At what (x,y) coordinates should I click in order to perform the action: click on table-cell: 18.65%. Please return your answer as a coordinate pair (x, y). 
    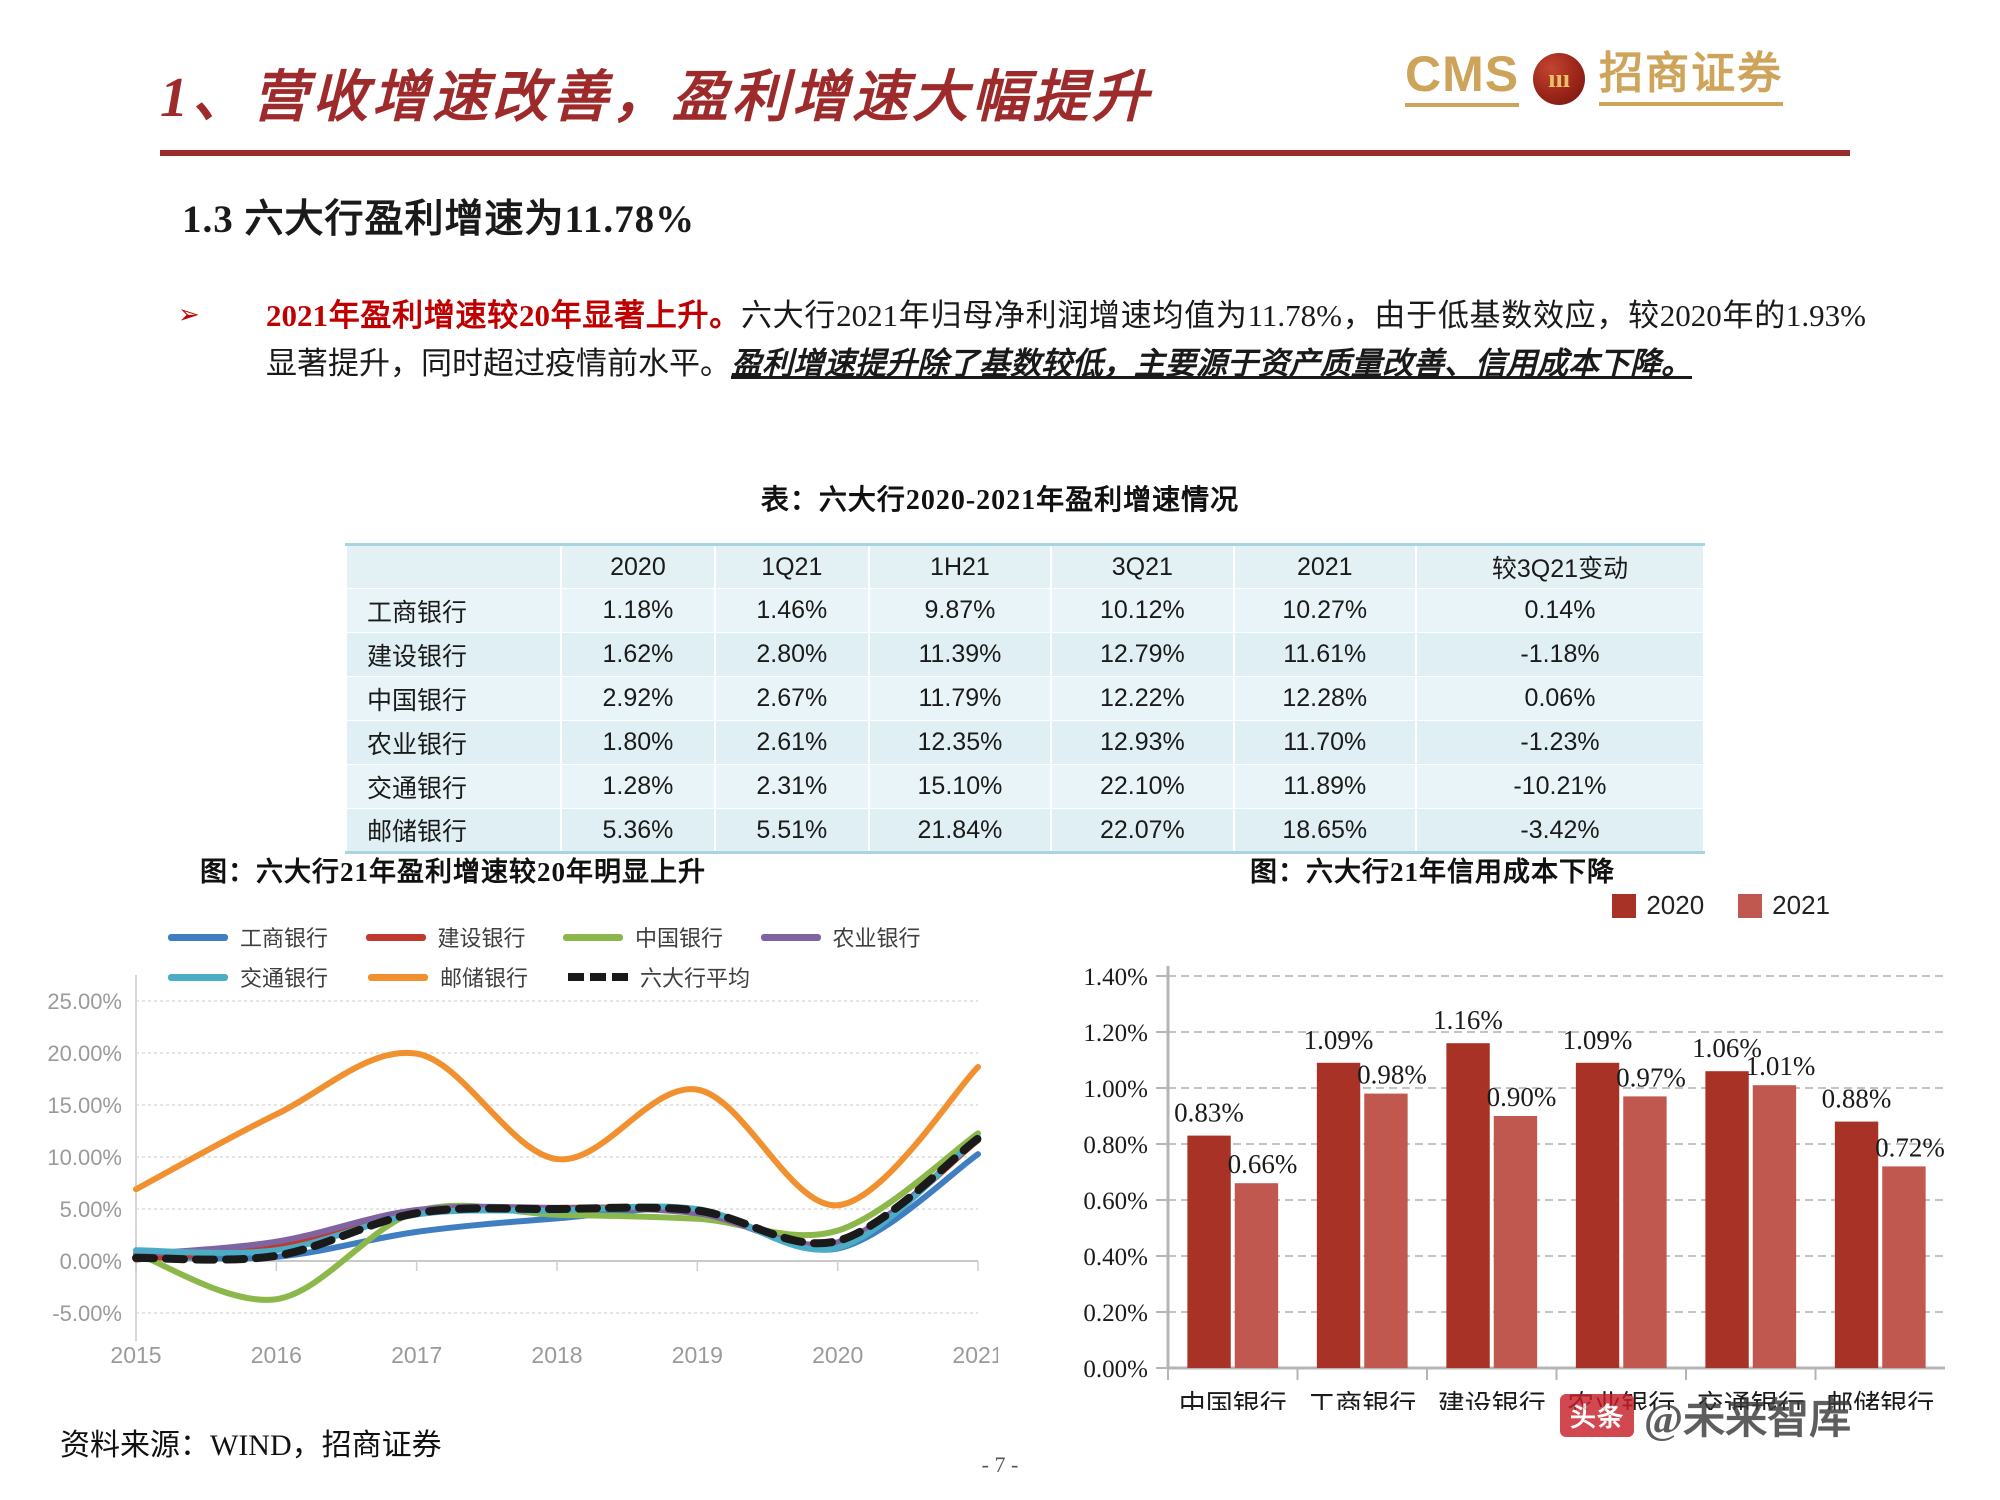
    Looking at the image, I should click on (1324, 831).